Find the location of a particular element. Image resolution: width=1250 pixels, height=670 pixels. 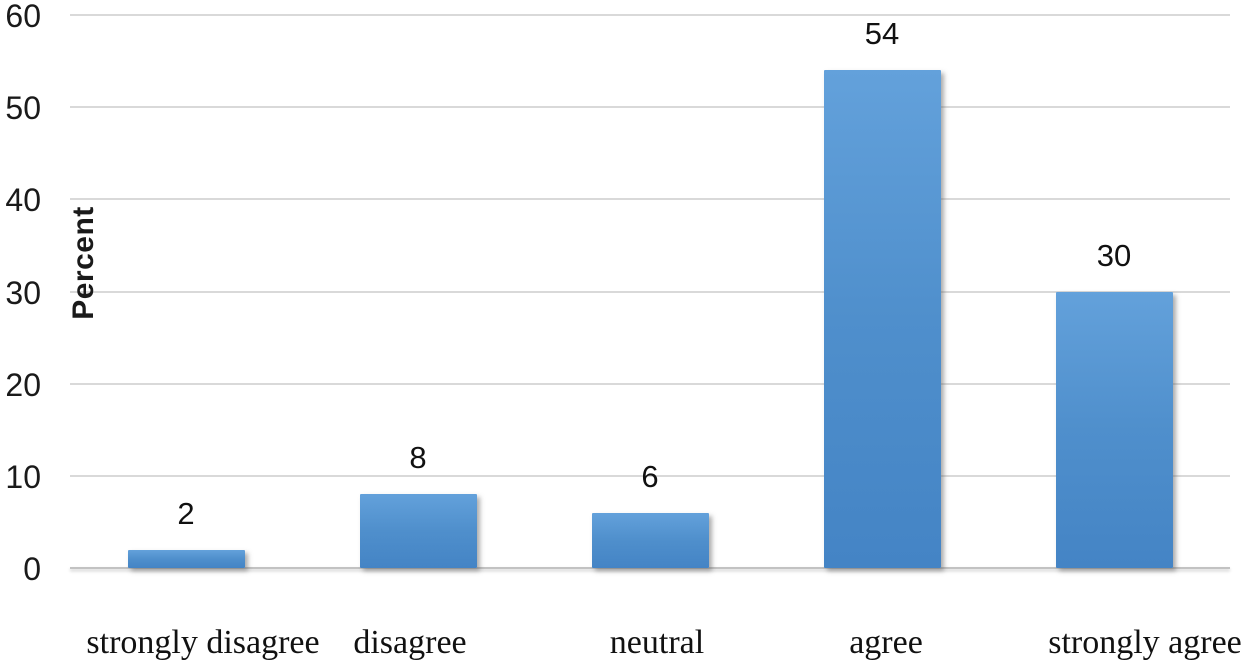

x-category-label: neutral is located at coordinates (657, 642).